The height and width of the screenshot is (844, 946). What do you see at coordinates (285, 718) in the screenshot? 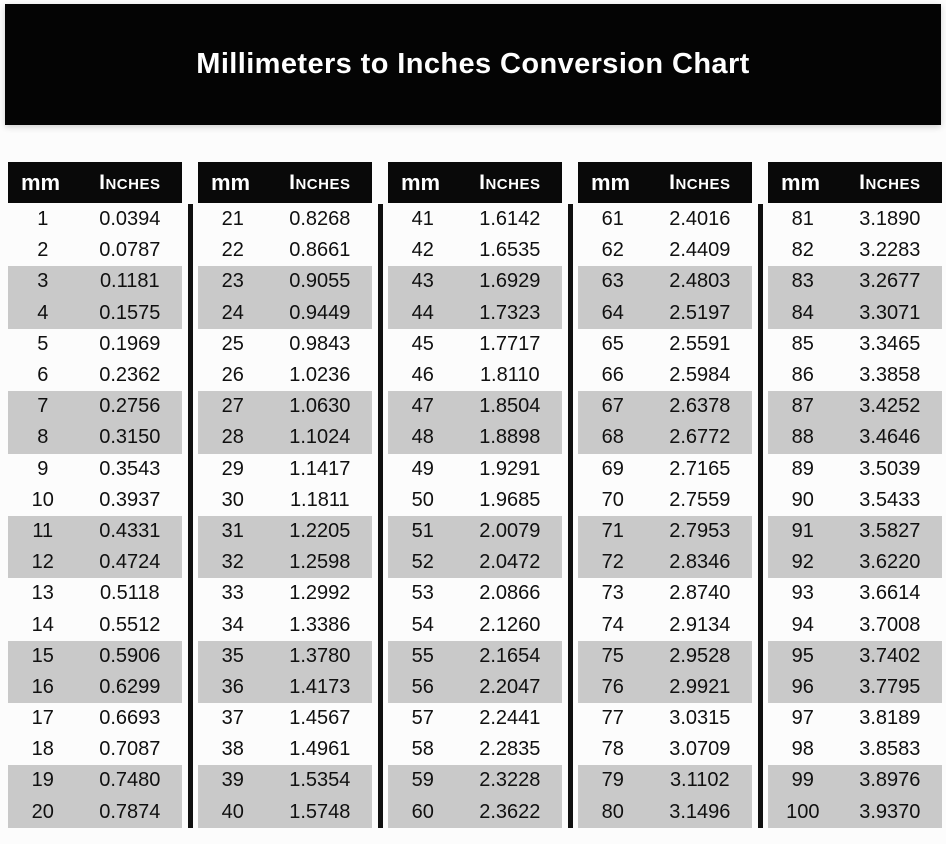
I see `table-row: 37 1.4567` at bounding box center [285, 718].